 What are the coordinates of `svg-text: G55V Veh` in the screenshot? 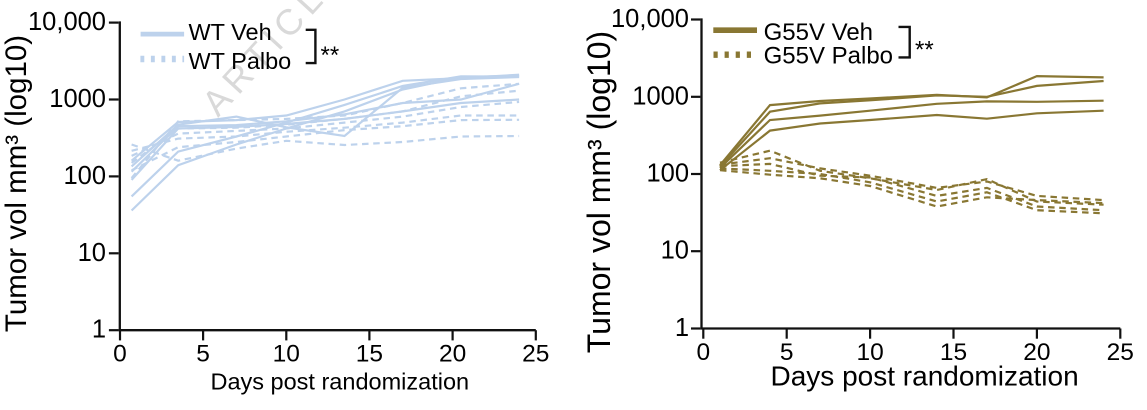 It's located at (818, 32).